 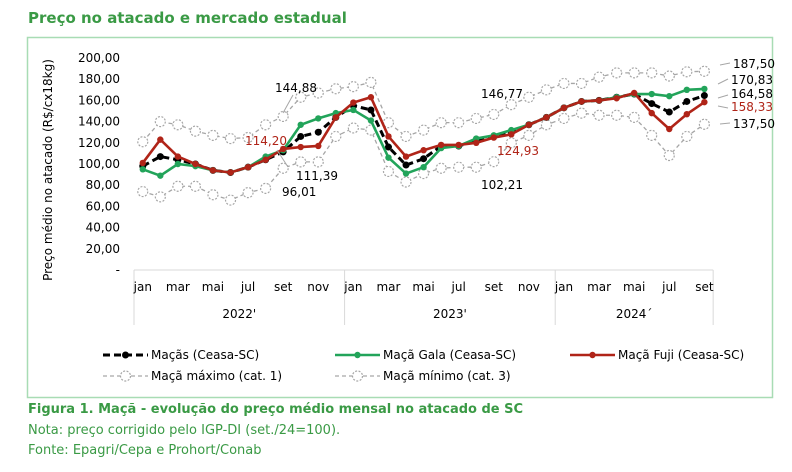 What do you see at coordinates (99, 143) in the screenshot?
I see `y-tick-label: 120,00` at bounding box center [99, 143].